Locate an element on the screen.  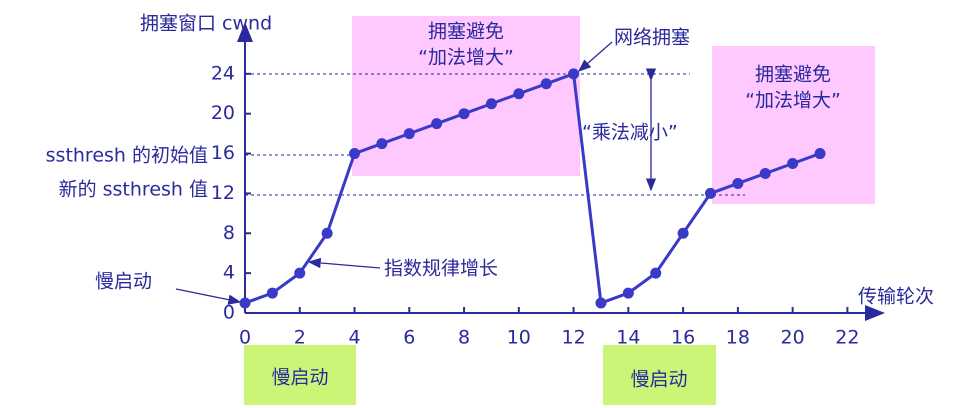
y-tick-label: 12 is located at coordinates (223, 193).